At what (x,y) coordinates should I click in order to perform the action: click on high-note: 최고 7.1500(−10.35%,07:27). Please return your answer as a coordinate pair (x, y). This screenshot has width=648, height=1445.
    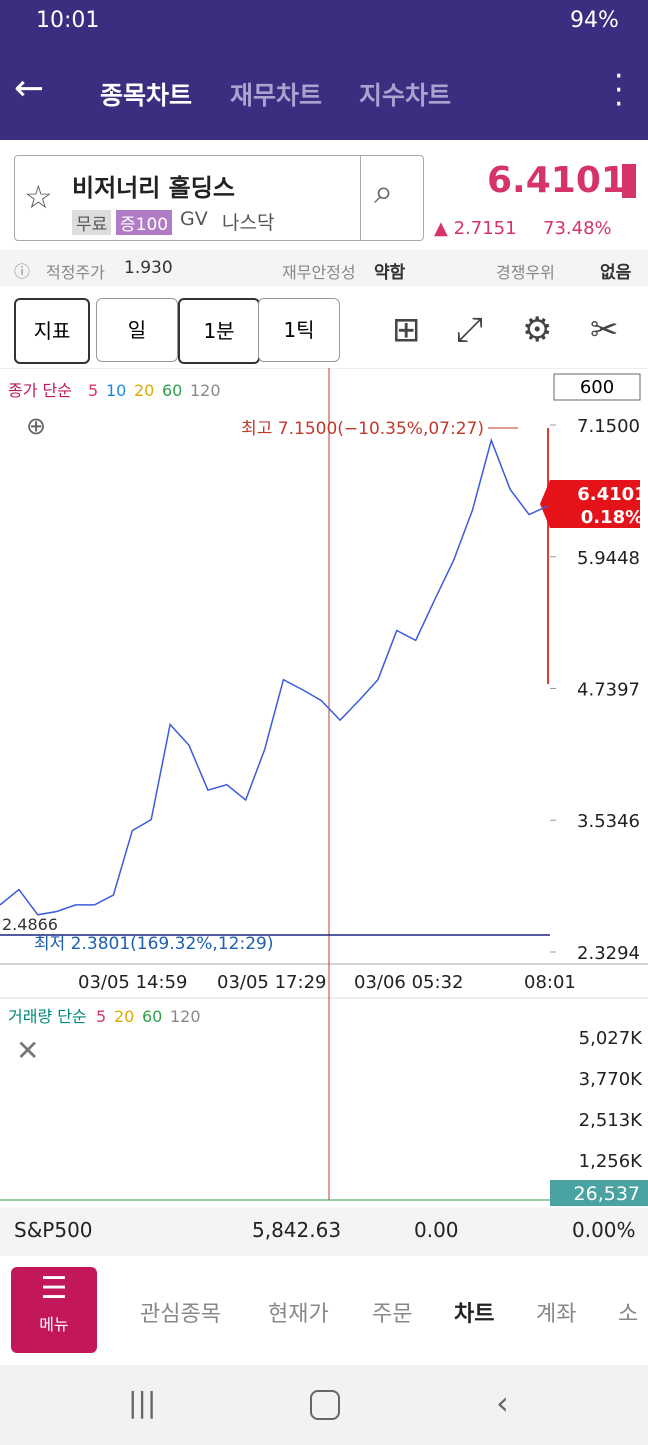
    Looking at the image, I should click on (362, 429).